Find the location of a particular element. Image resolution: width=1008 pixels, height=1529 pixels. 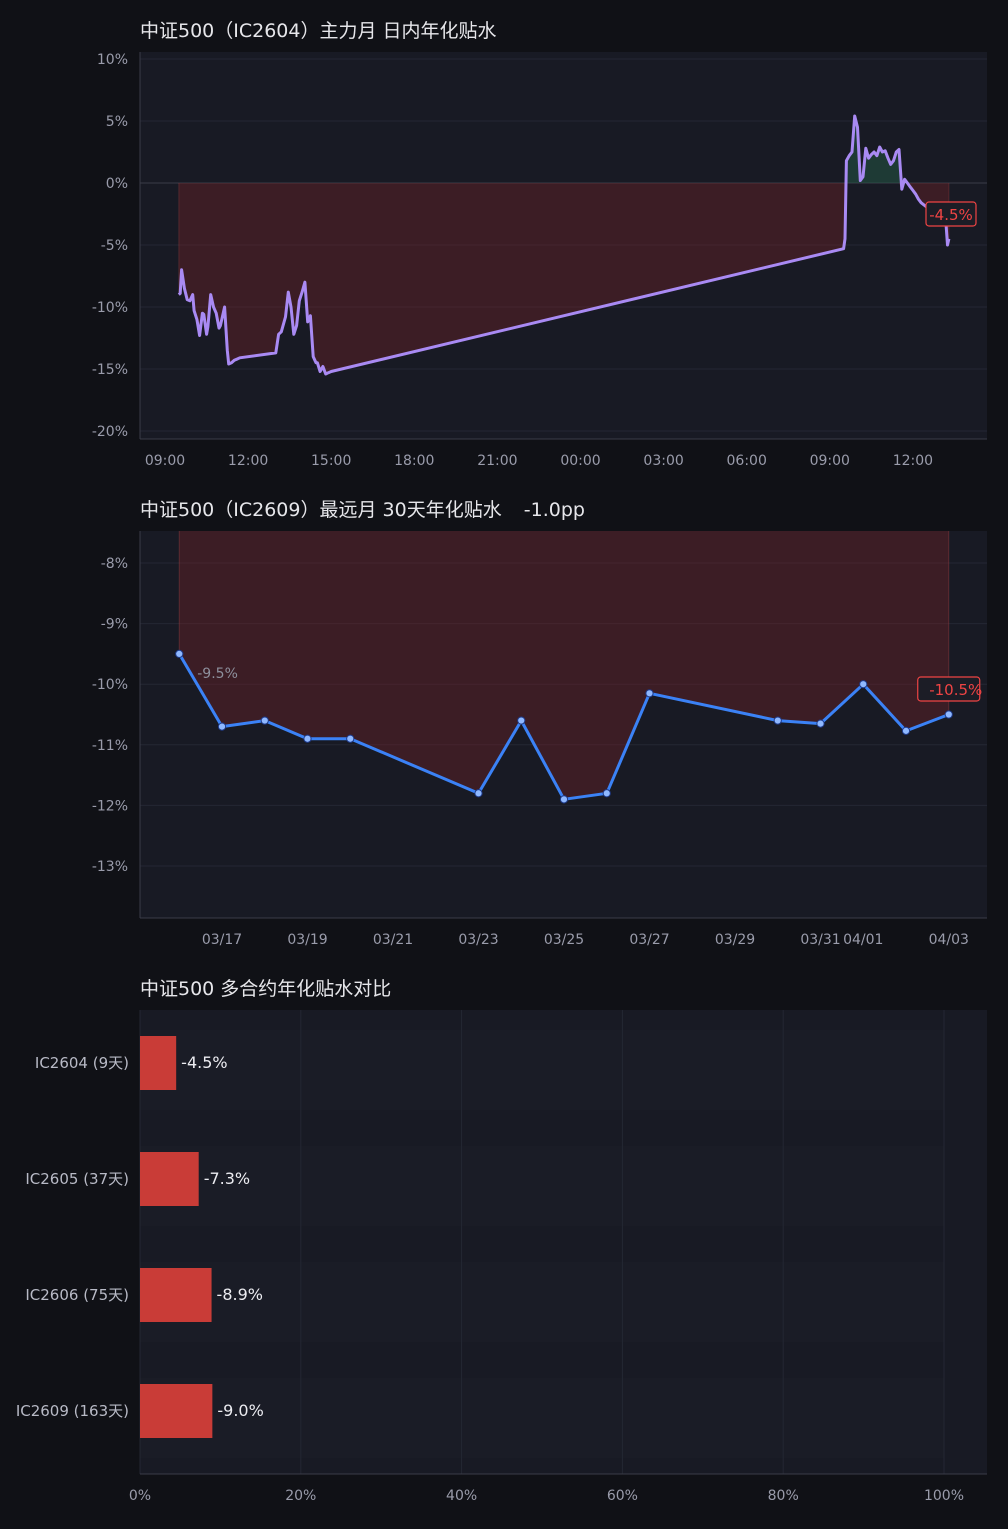

y-tick-label: 0% is located at coordinates (117, 184).